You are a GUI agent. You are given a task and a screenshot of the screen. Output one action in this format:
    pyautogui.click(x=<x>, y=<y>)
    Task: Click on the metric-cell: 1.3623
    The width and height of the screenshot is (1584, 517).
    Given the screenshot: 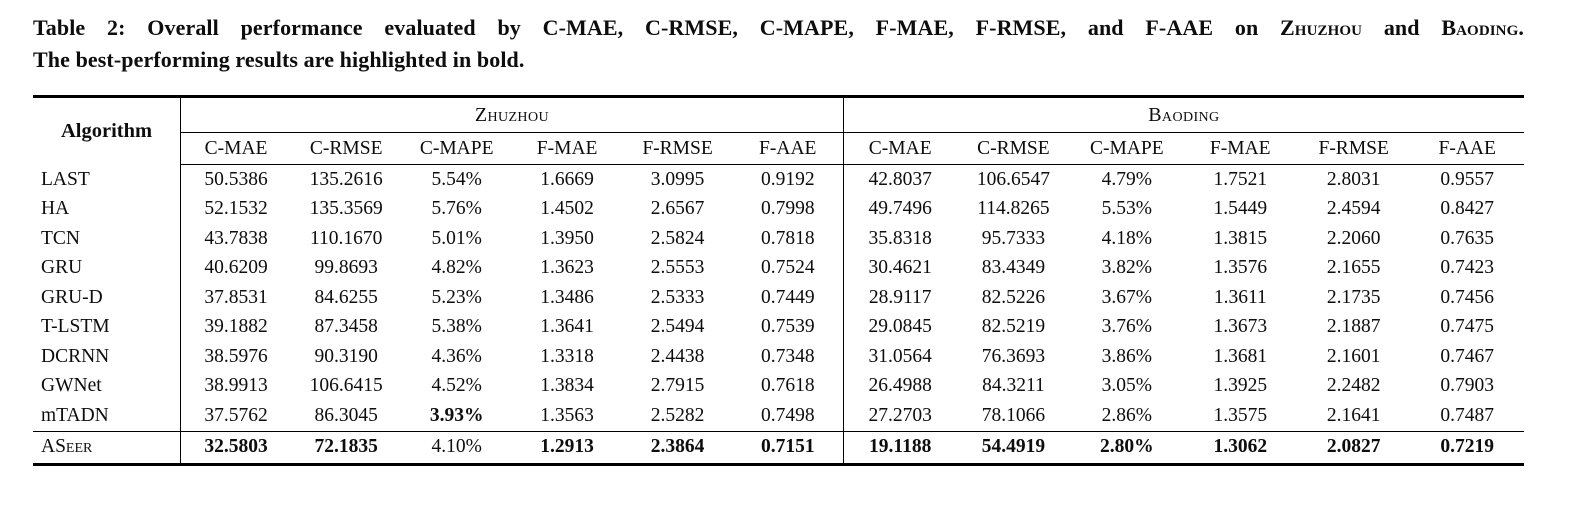 What is the action you would take?
    pyautogui.click(x=567, y=268)
    